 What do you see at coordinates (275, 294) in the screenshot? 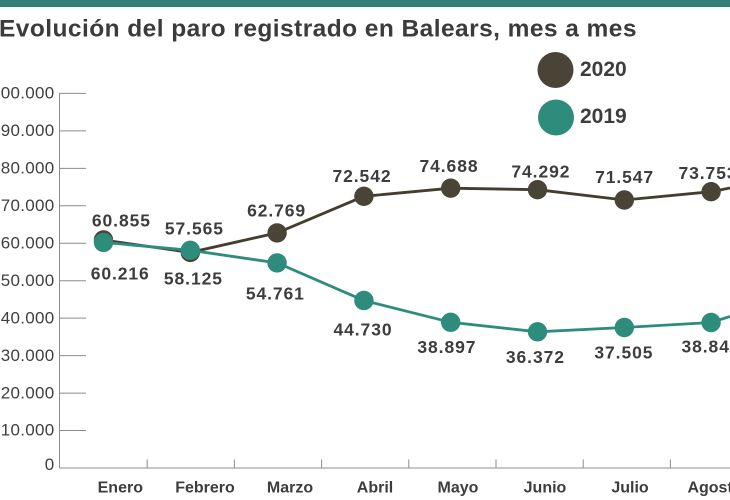
I see `svg-text: 54.761` at bounding box center [275, 294].